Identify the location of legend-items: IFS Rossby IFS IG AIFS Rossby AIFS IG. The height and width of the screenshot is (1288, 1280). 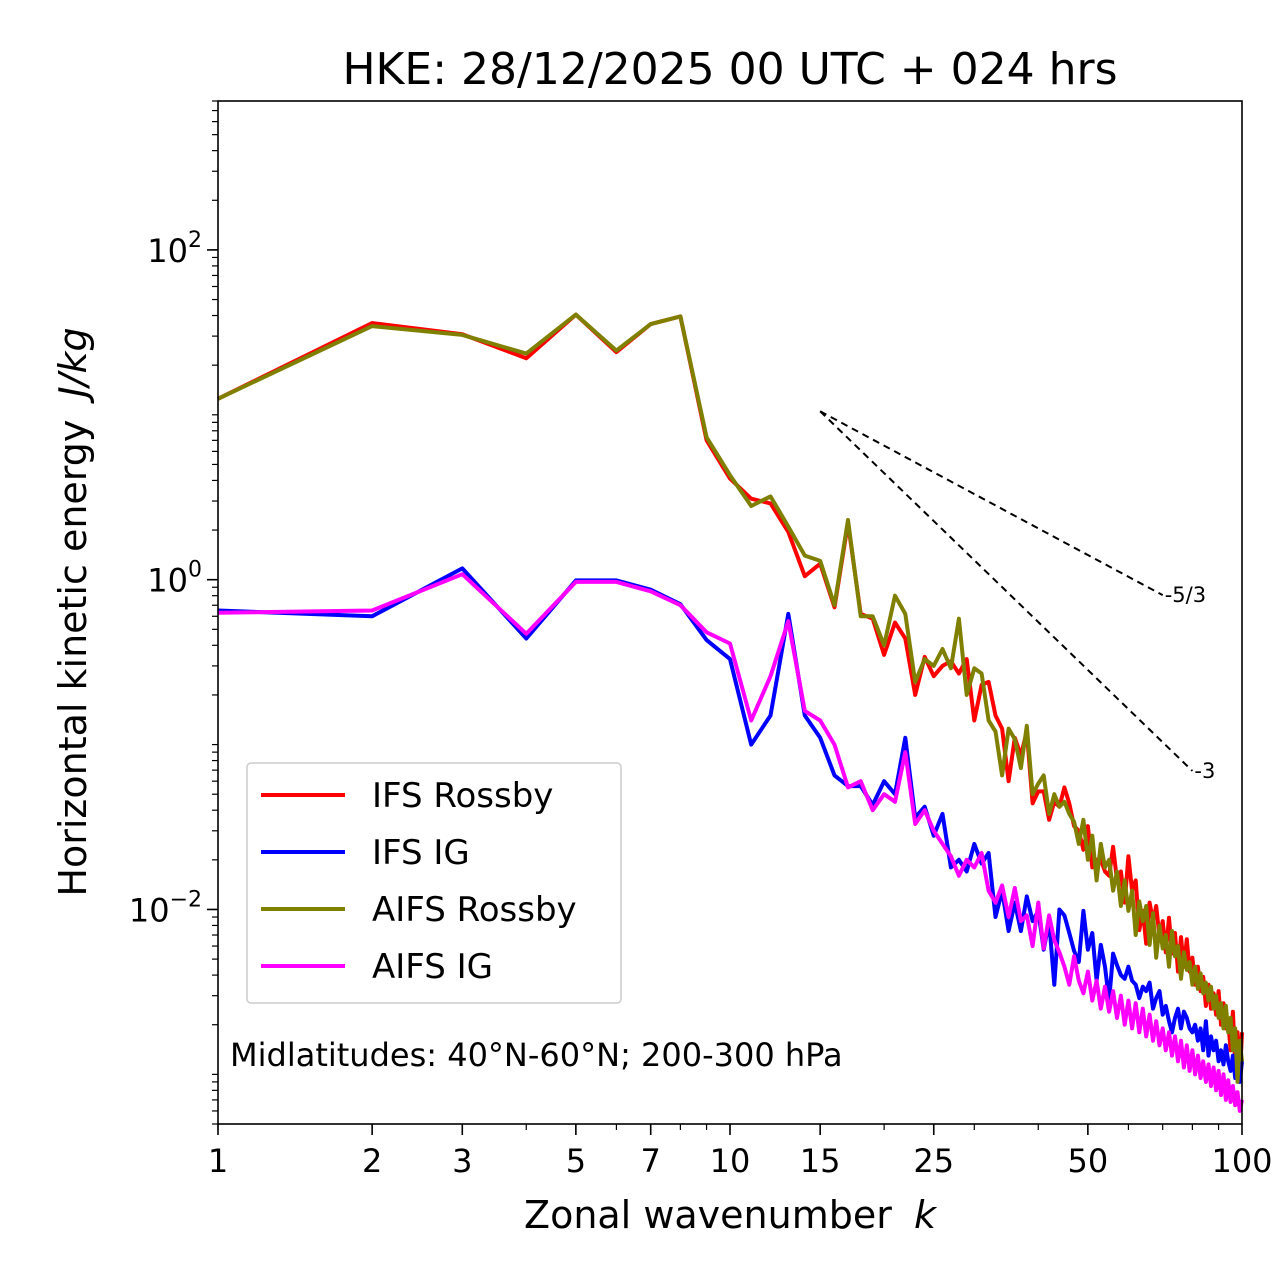
(419, 881).